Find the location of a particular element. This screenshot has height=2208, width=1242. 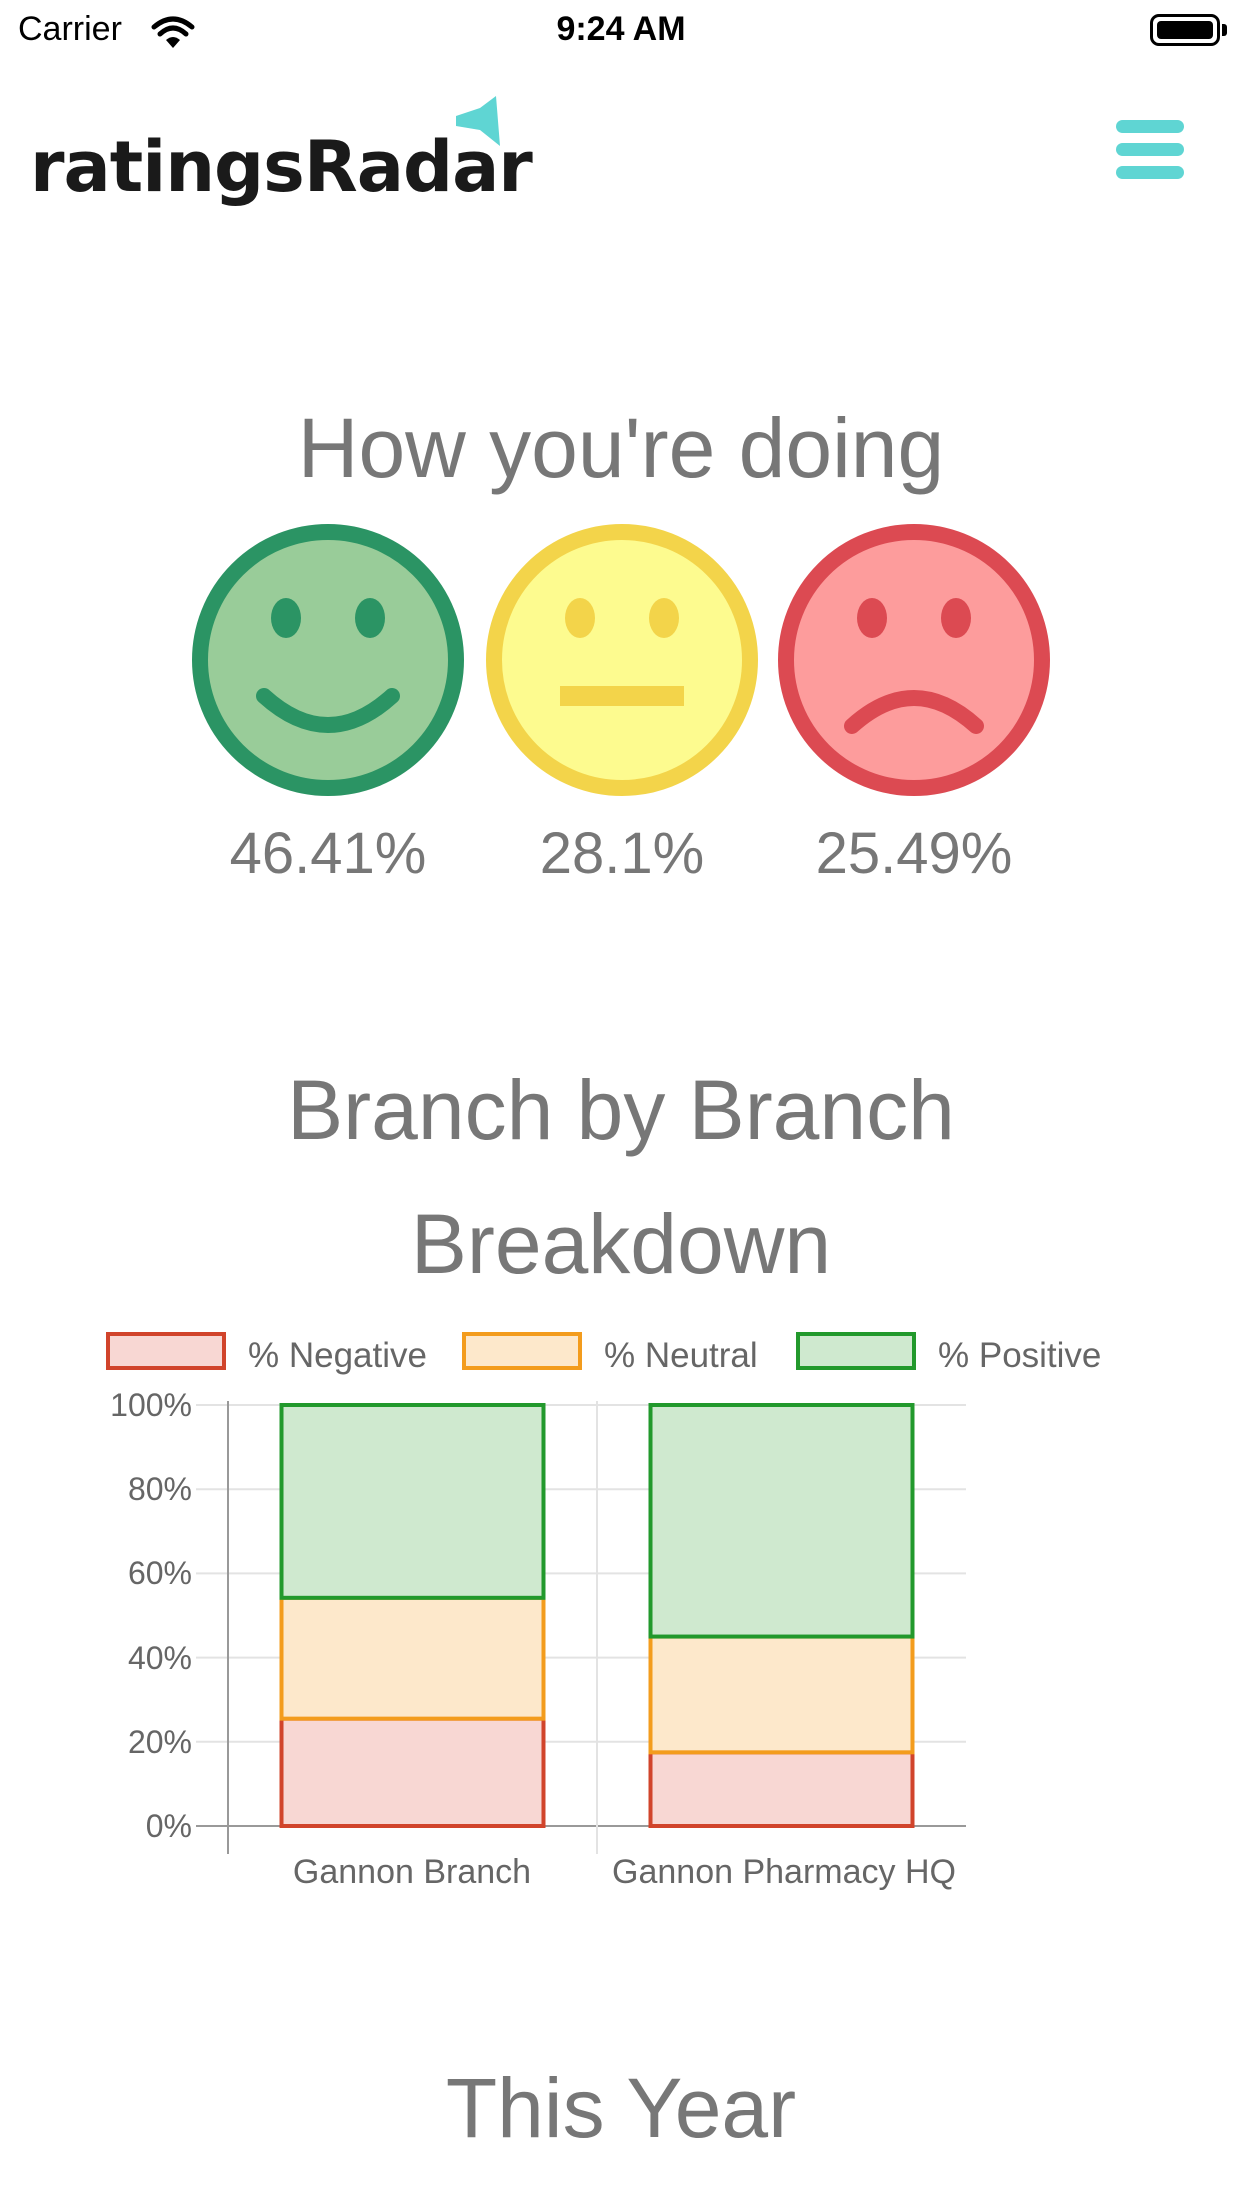

battery-tip is located at coordinates (1224, 30).